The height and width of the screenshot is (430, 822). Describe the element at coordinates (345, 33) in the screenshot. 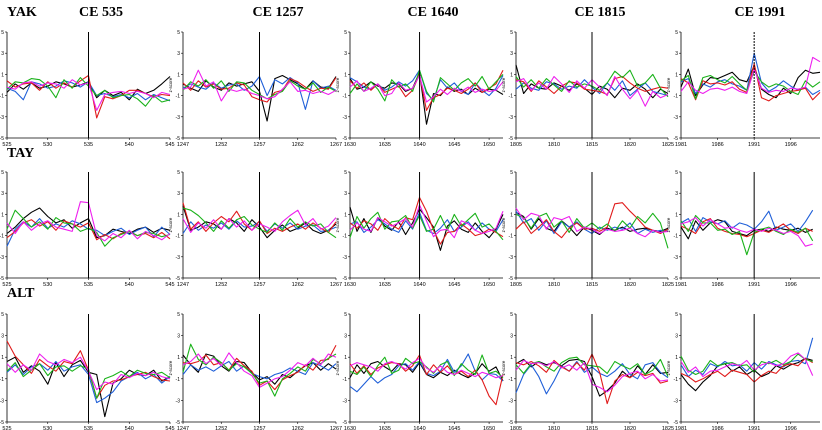

I see `panel-r0-c2-ytick-label: 5` at that location.